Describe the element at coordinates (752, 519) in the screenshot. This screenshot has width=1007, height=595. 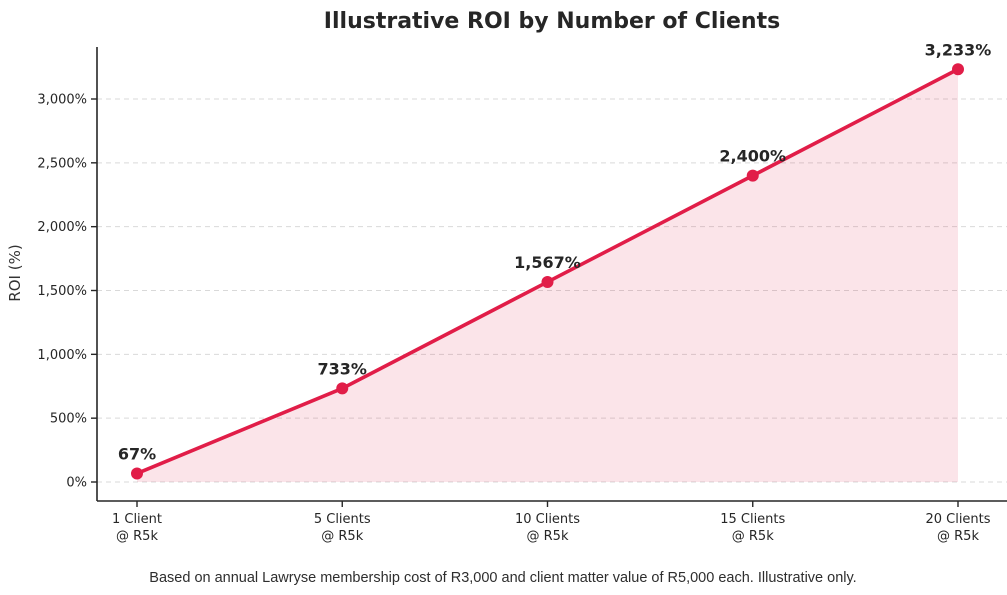
I see `x-tick-label-line1: 15 Clients` at that location.